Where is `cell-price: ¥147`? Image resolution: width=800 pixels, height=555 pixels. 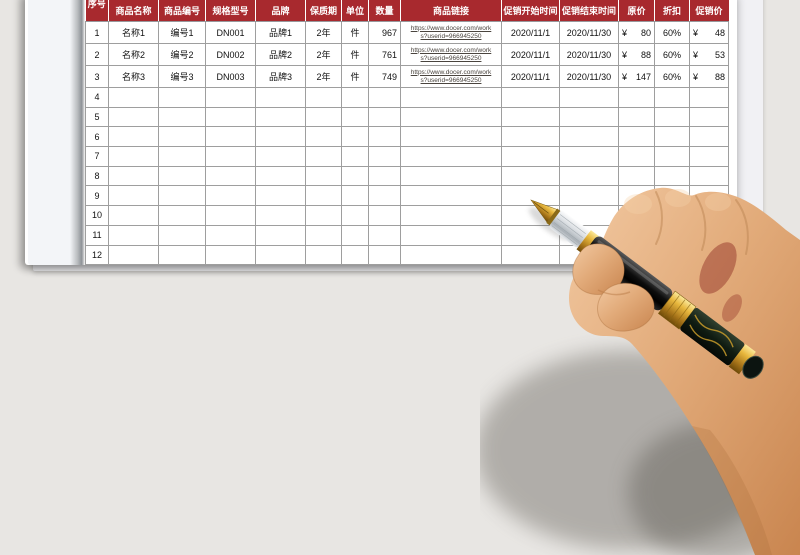
cell-price: ¥147 is located at coordinates (636, 76).